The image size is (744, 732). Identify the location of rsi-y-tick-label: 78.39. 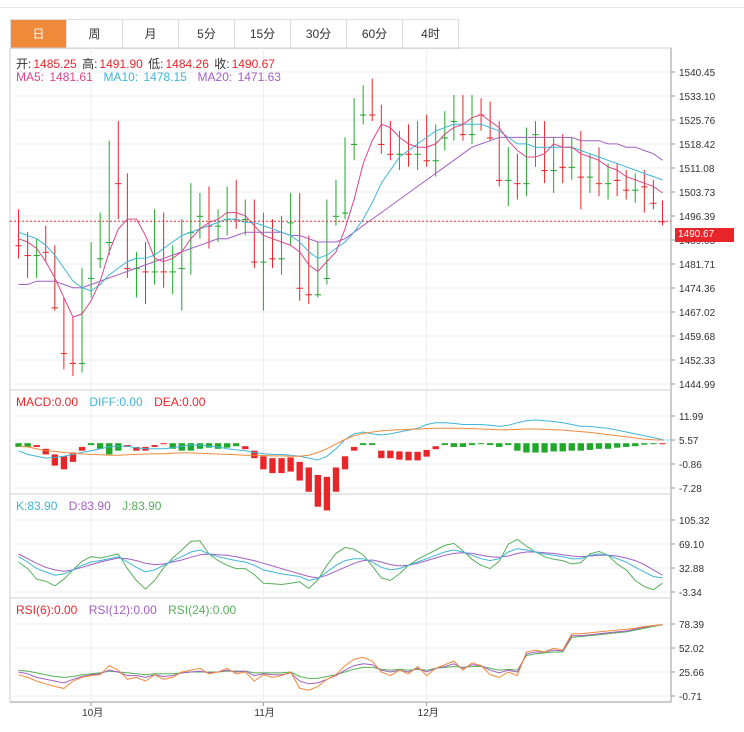
(691, 625).